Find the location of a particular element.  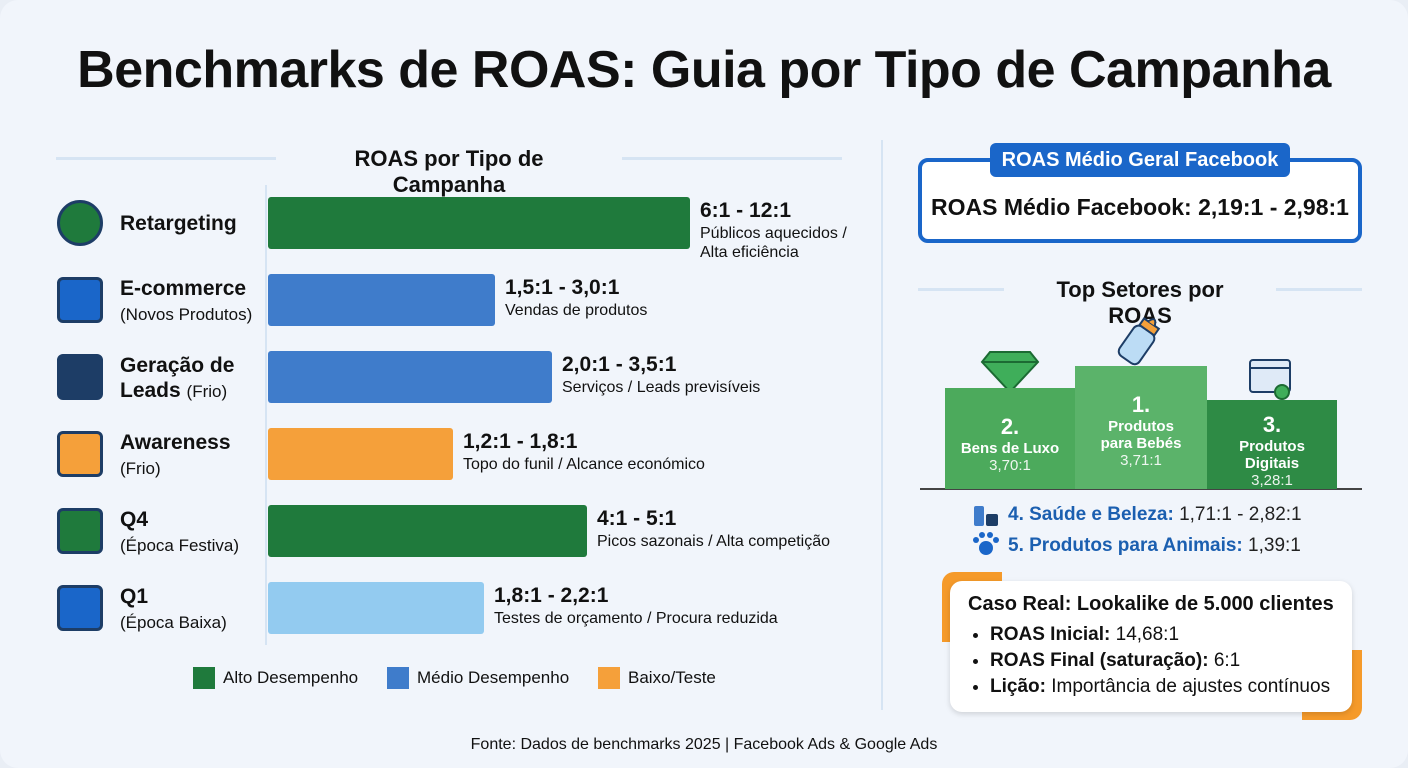

podium-block: 1. Produtos para Bebés 3,71:1 is located at coordinates (1141, 427).